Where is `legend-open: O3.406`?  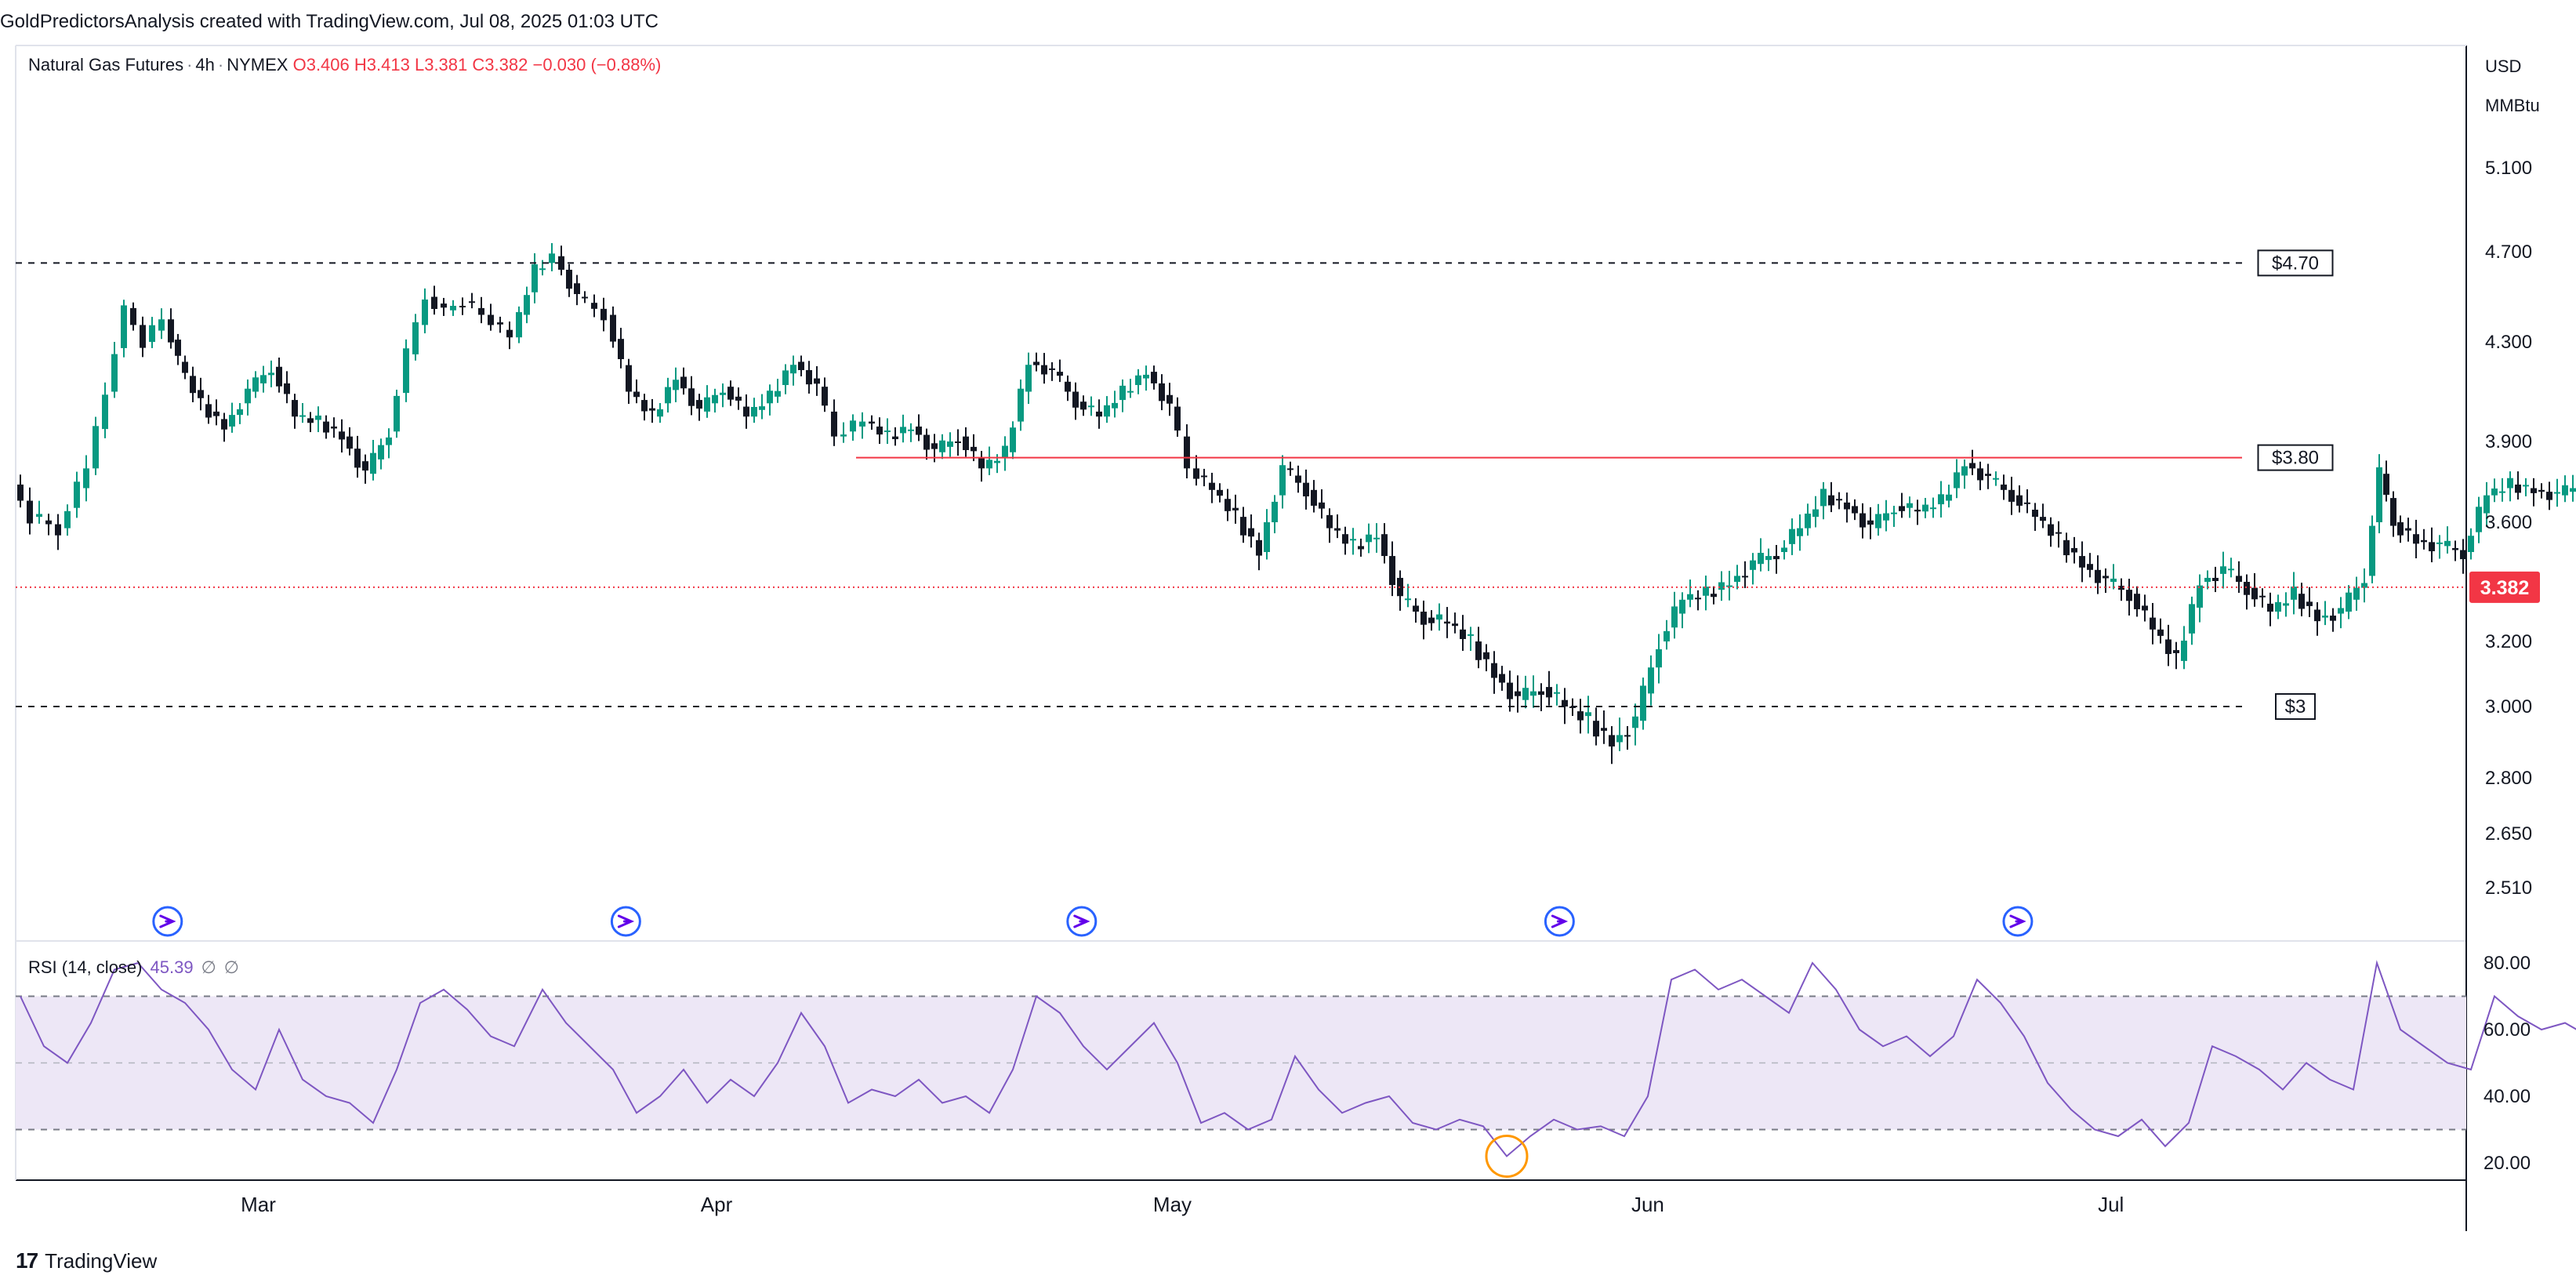 legend-open: O3.406 is located at coordinates (321, 65).